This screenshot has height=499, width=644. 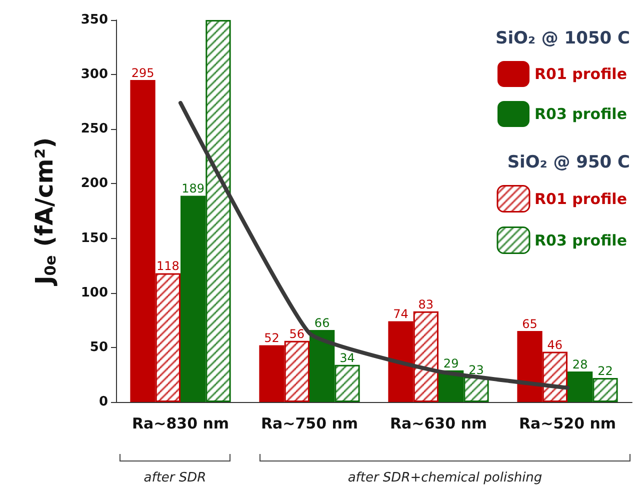 What do you see at coordinates (347, 357) in the screenshot?
I see `data-label: 34` at bounding box center [347, 357].